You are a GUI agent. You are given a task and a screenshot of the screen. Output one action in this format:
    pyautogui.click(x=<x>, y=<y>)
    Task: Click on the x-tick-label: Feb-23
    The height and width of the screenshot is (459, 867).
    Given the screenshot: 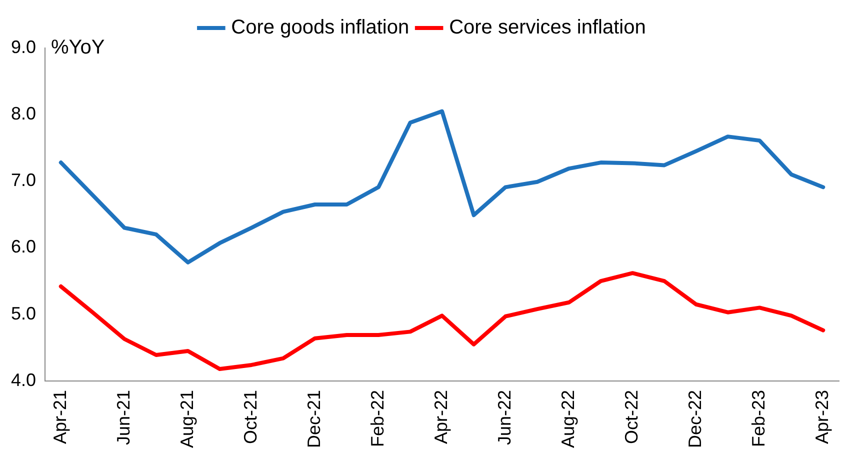 What is the action you would take?
    pyautogui.click(x=758, y=419)
    